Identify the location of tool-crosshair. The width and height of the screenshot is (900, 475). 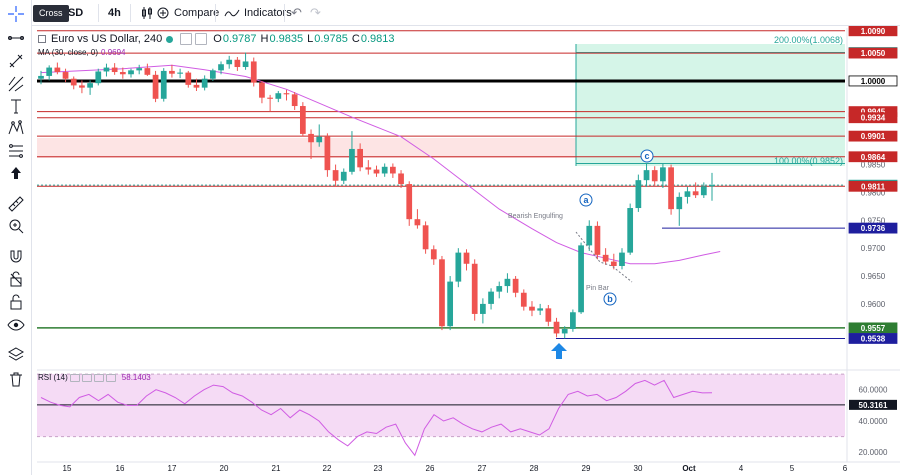
(16, 14).